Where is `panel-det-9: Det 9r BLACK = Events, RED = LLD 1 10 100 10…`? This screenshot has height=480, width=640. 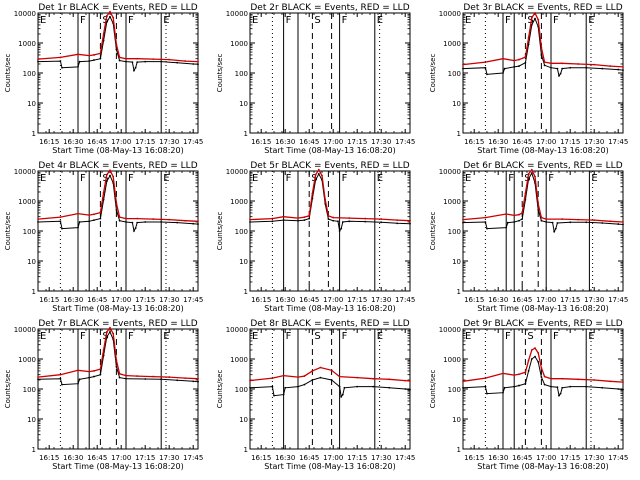
panel-det-9: Det 9r BLACK = Events, RED = LLD 1 10 100 10… is located at coordinates (528, 395).